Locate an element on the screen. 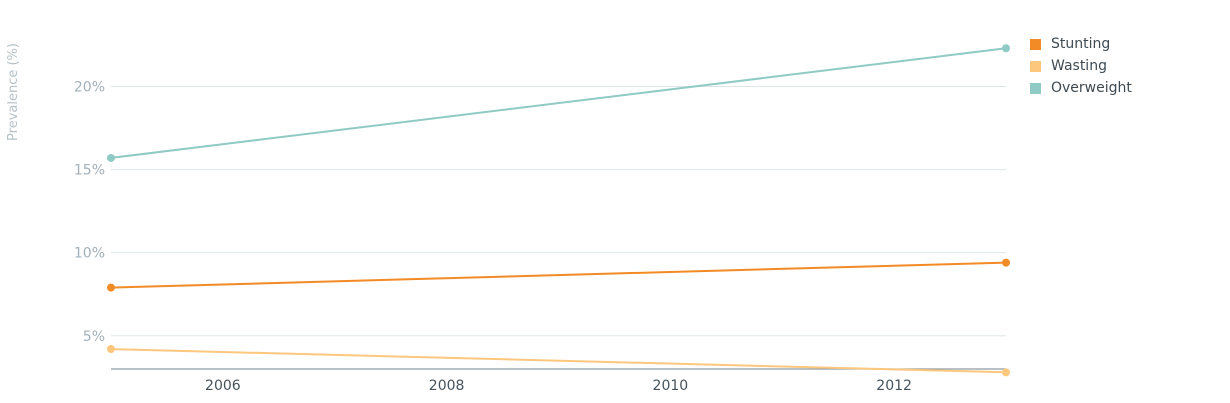 The height and width of the screenshot is (403, 1230). x-tick-label: 2010 is located at coordinates (671, 386).